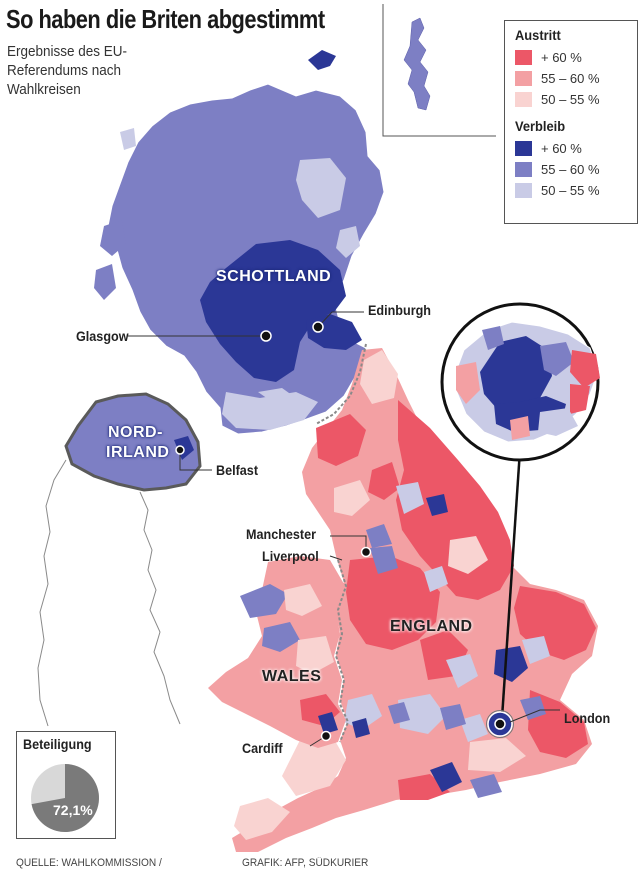 The width and height of the screenshot is (644, 877). Describe the element at coordinates (73, 810) in the screenshot. I see `turnout-value: 72,1%` at that location.